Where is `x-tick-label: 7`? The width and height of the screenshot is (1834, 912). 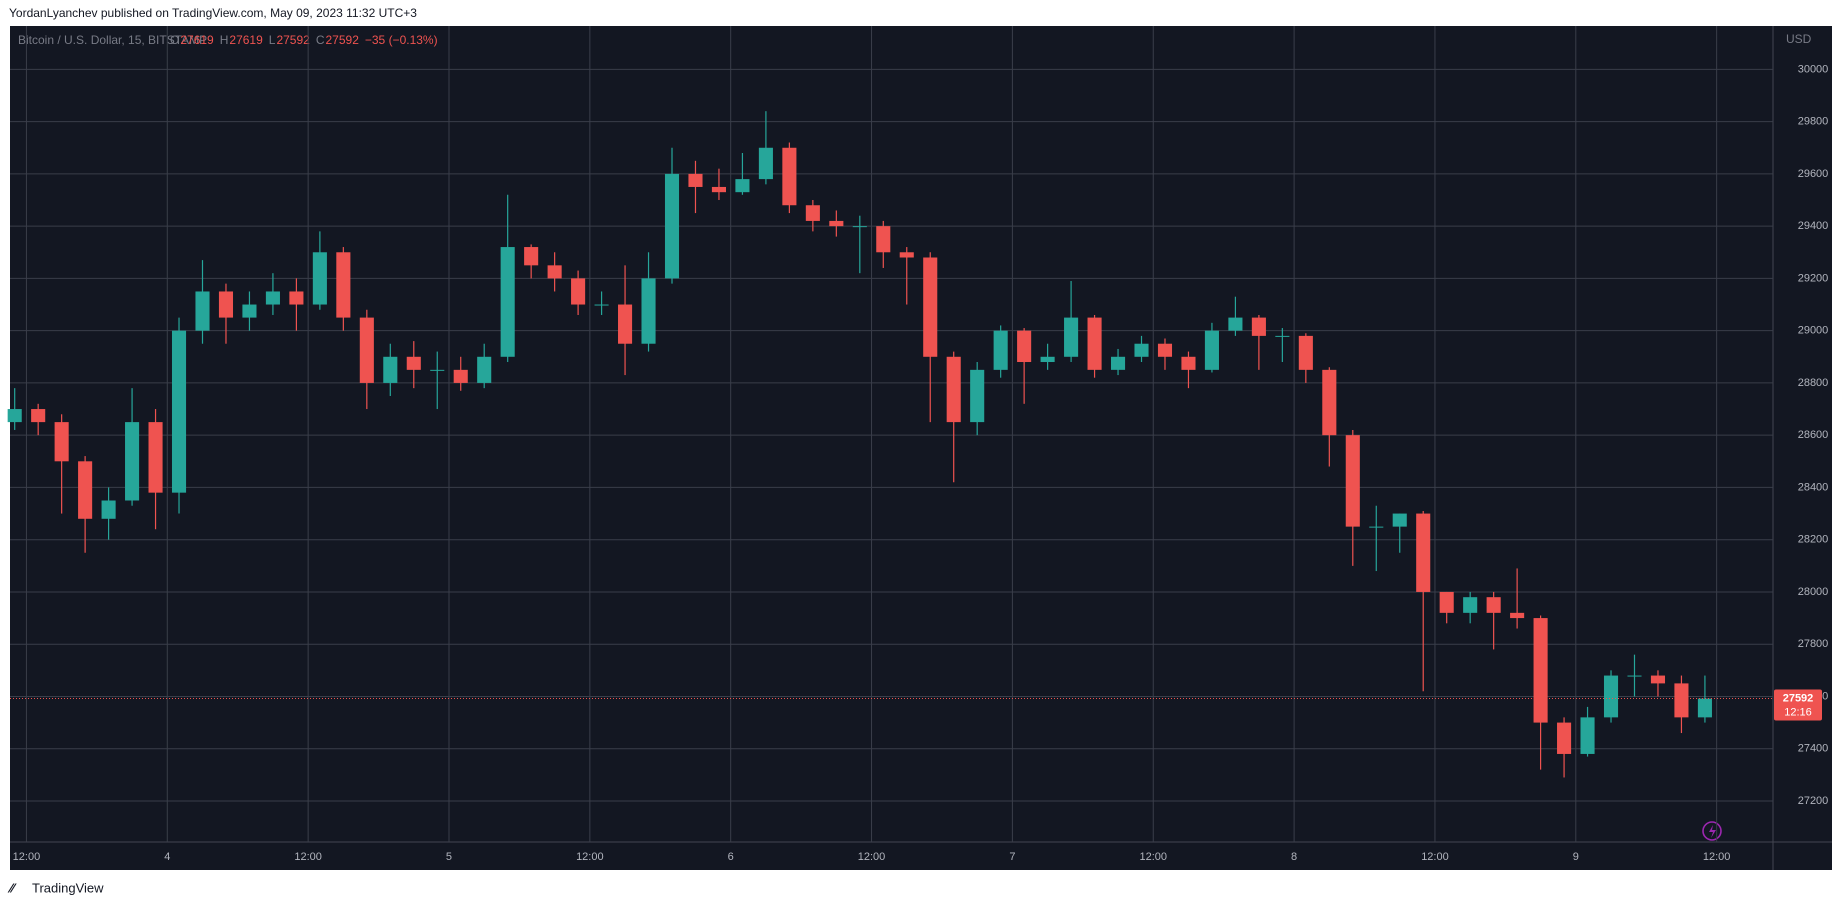
x-tick-label: 7 is located at coordinates (1012, 857).